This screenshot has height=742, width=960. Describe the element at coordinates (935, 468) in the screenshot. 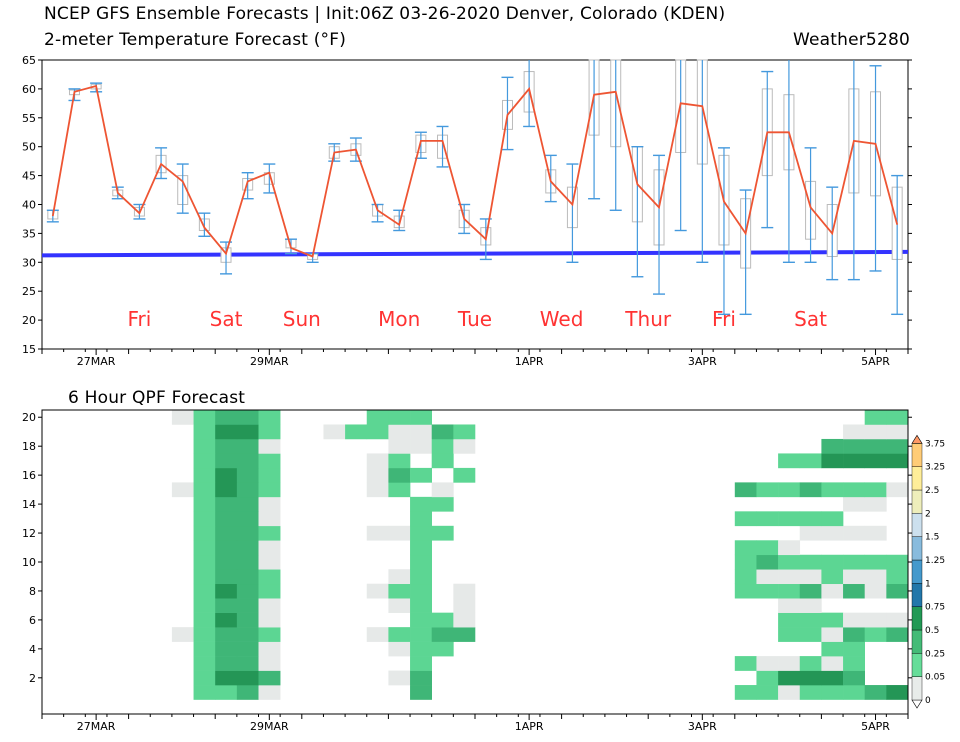

I see `colorbar-label: 3.25` at that location.